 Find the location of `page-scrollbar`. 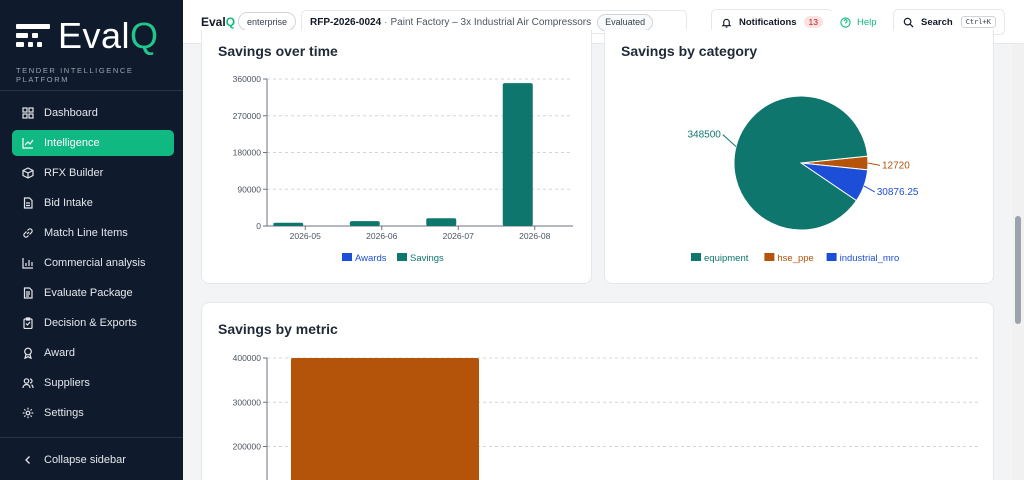

page-scrollbar is located at coordinates (1018, 262).